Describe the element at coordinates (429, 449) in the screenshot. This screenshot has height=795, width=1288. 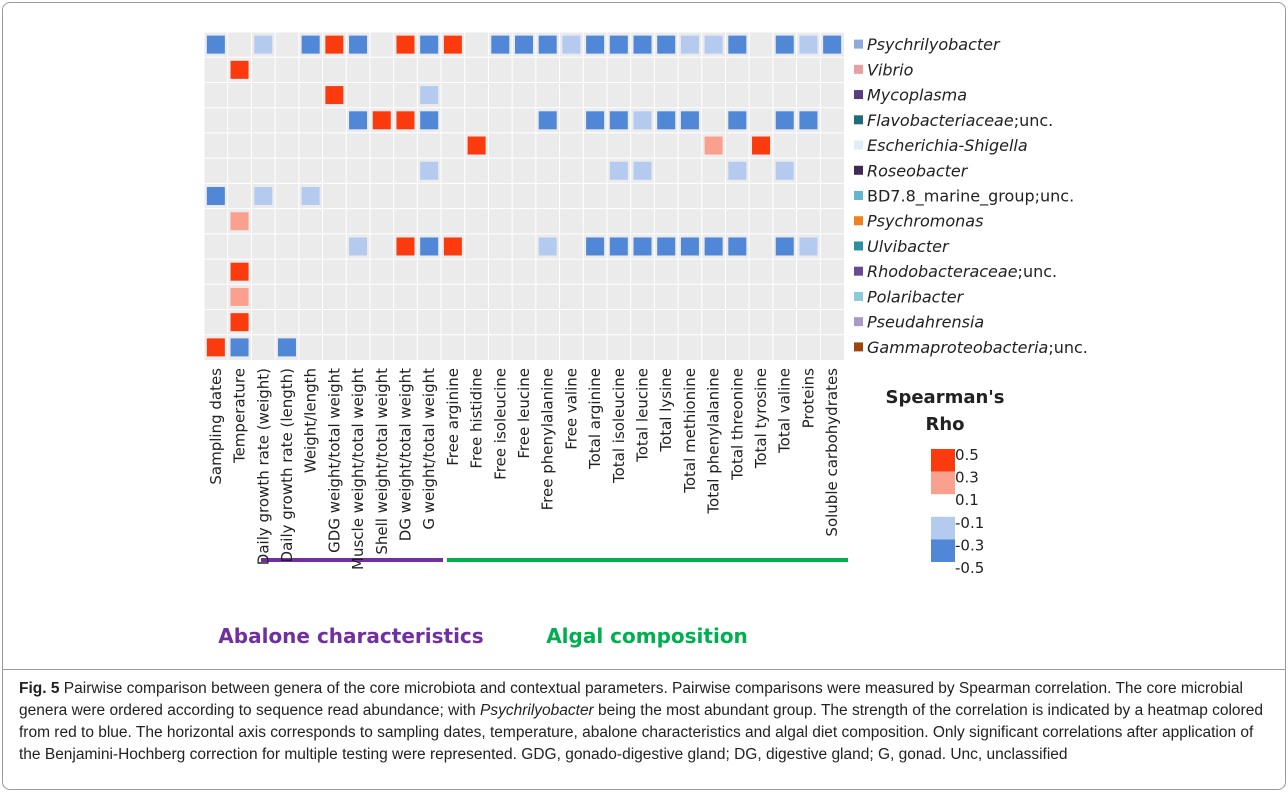
I see `column-label: G weight/total weight` at that location.